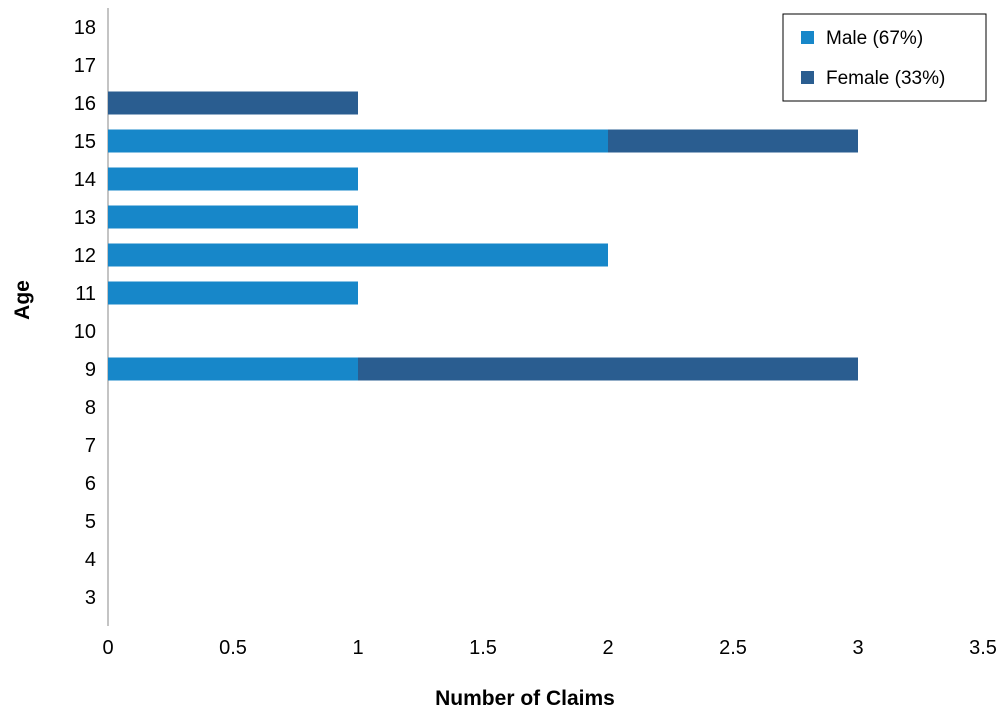 This screenshot has height=715, width=1003. I want to click on legend-box, so click(884, 57).